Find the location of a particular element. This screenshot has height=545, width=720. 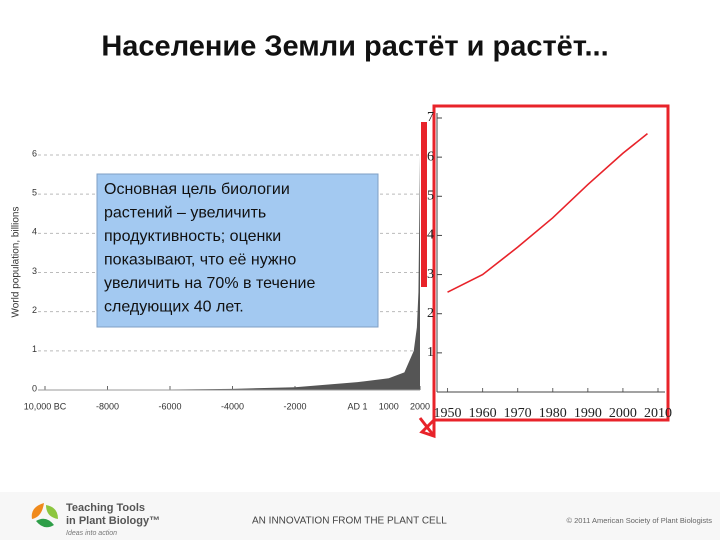

x-tick-label: 1000 is located at coordinates (389, 406).